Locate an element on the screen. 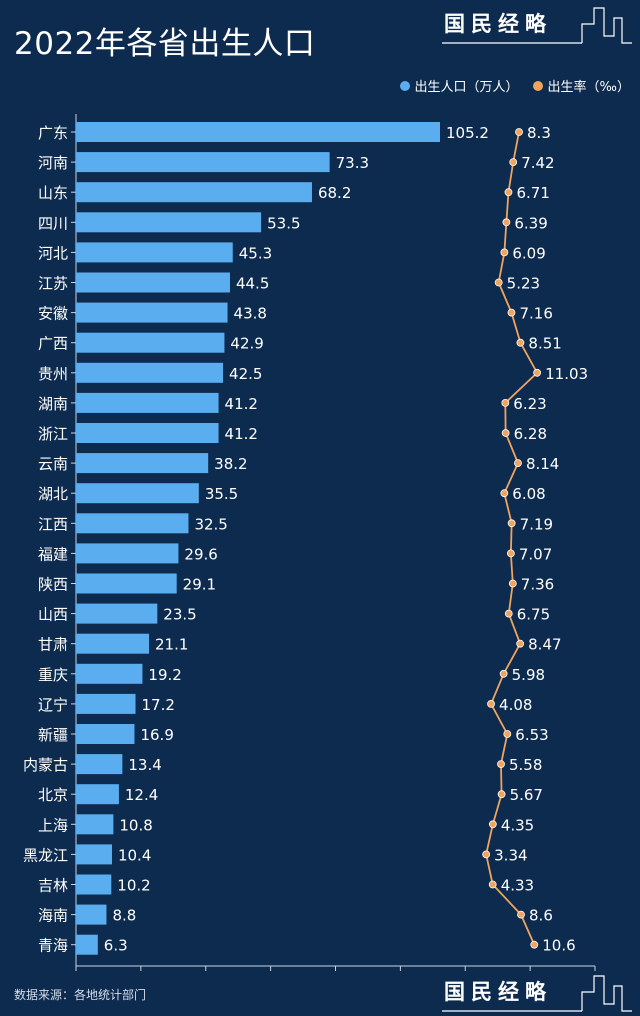 The image size is (640, 1016). category-label: 黑龙江 is located at coordinates (45, 855).